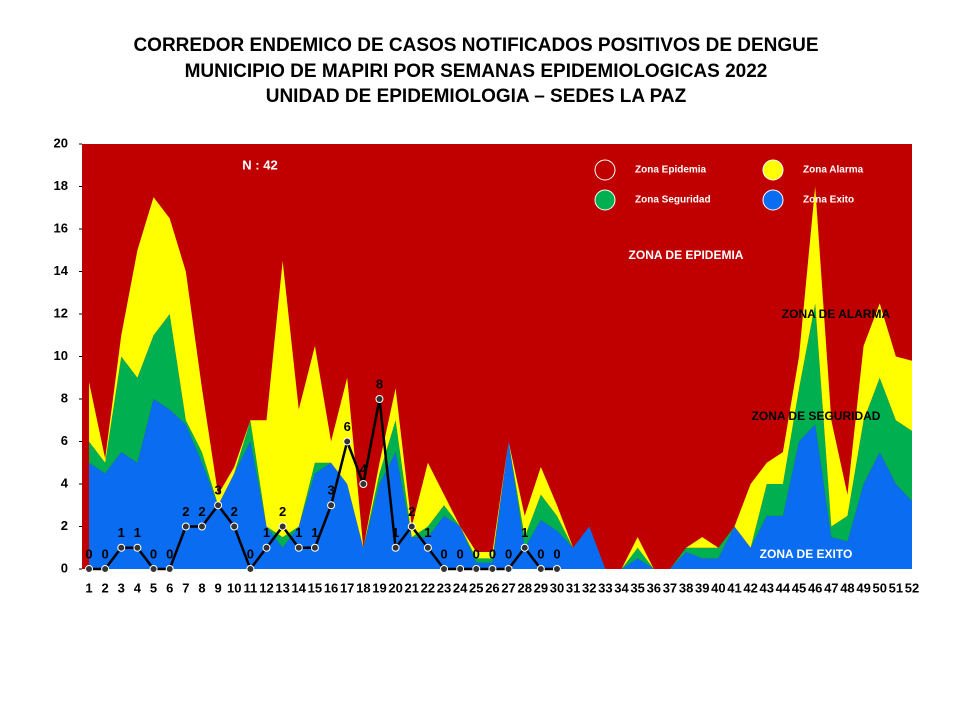 The width and height of the screenshot is (960, 725). Describe the element at coordinates (702, 587) in the screenshot. I see `x-tick-label: 39` at that location.